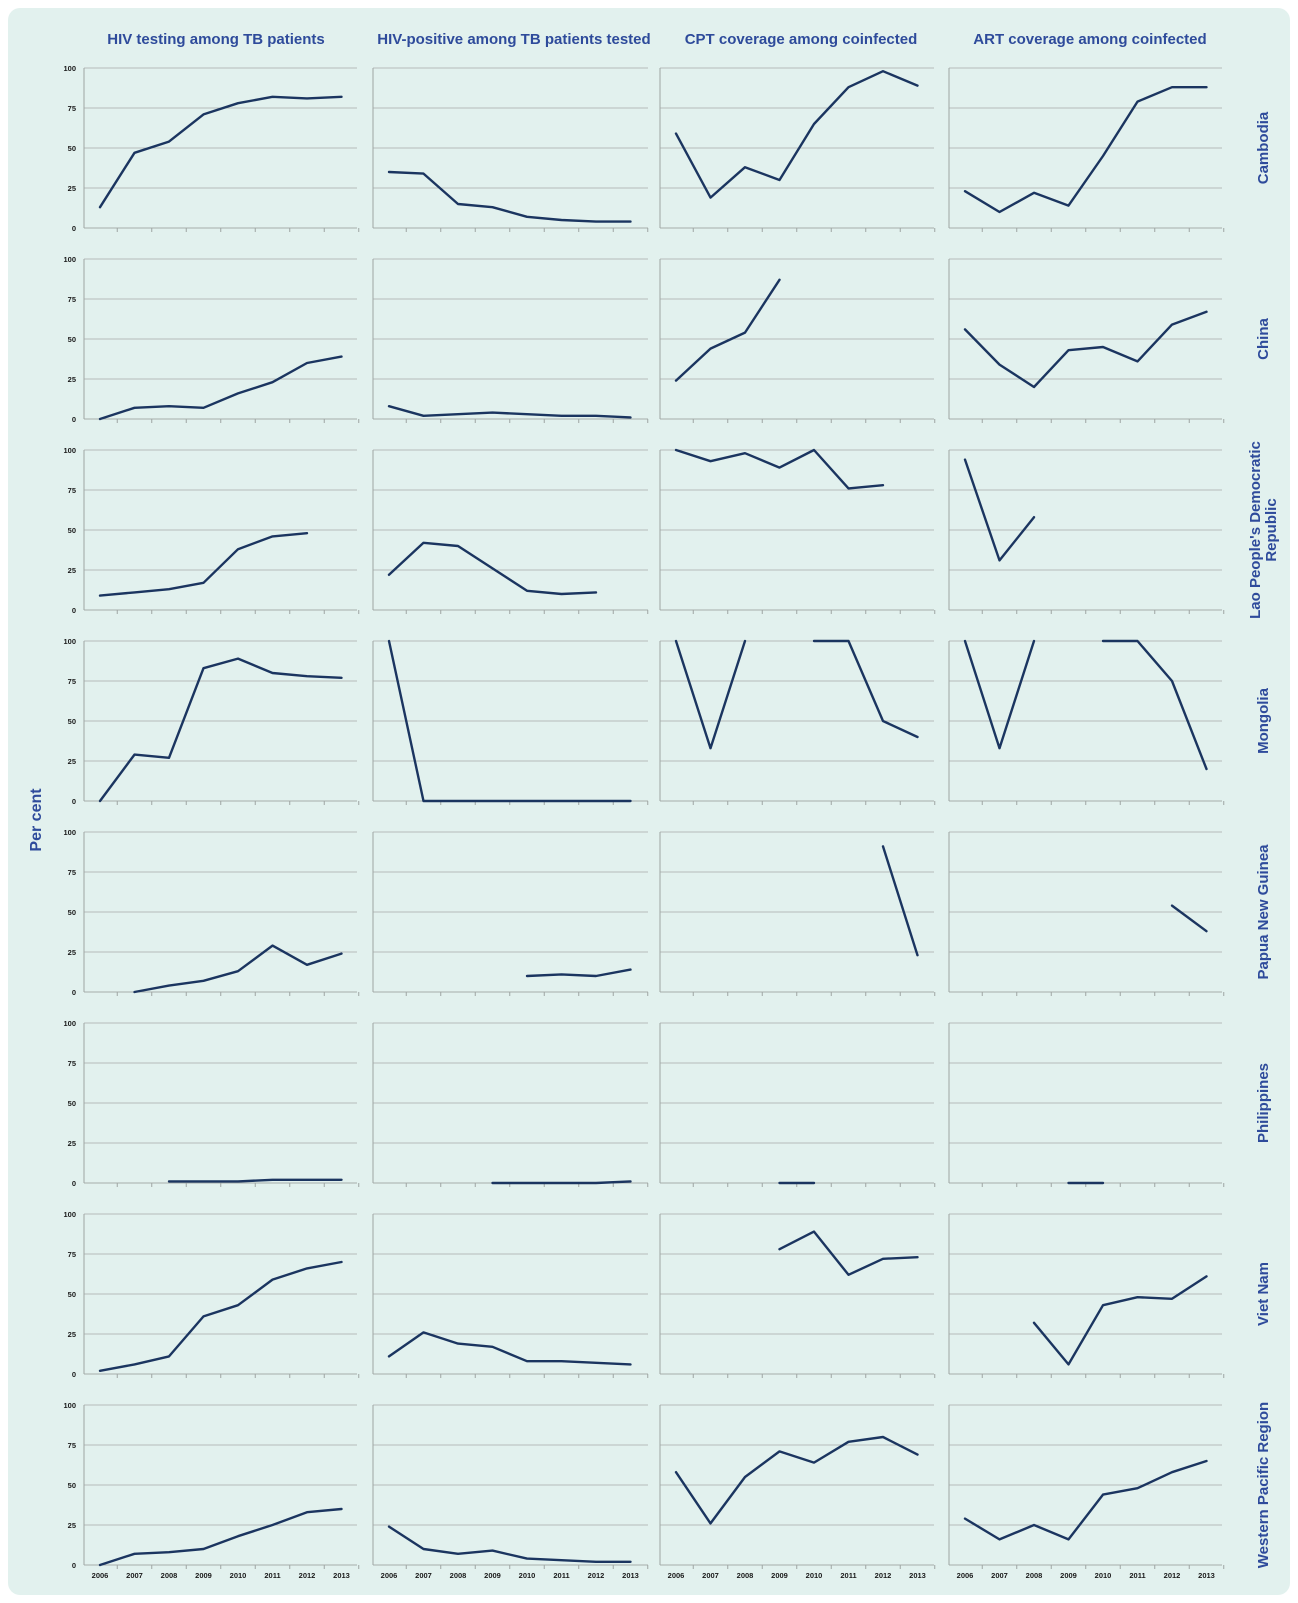 This screenshot has height=1603, width=1298. What do you see at coordinates (1263, 1103) in the screenshot?
I see `row-label-6: Philippines` at bounding box center [1263, 1103].